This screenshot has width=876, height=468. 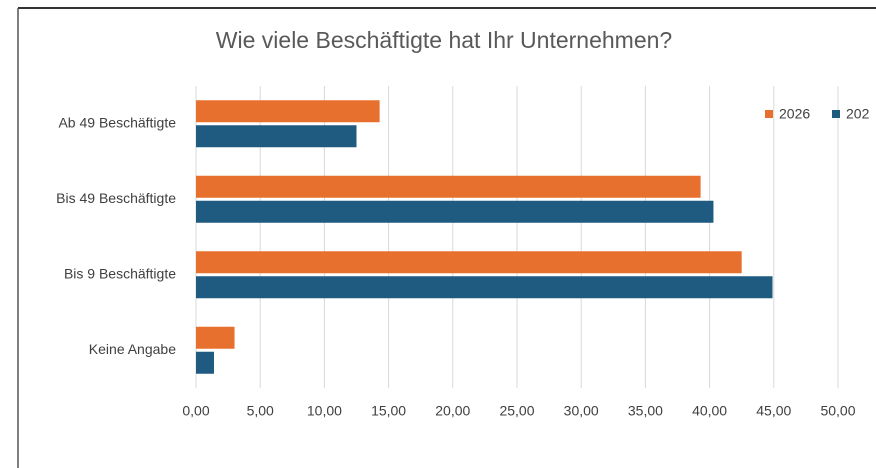 I want to click on x-tick-label: 50,00, so click(x=837, y=411).